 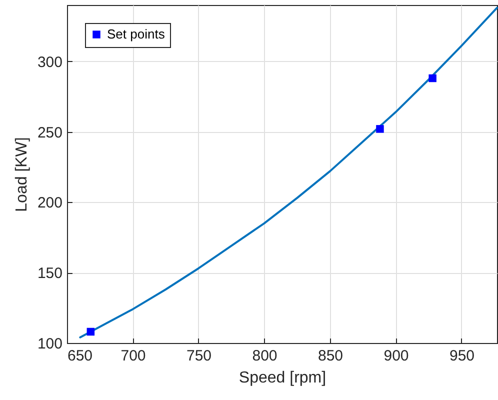 What do you see at coordinates (282, 378) in the screenshot?
I see `x-axis-title: Speed [rpm]` at bounding box center [282, 378].